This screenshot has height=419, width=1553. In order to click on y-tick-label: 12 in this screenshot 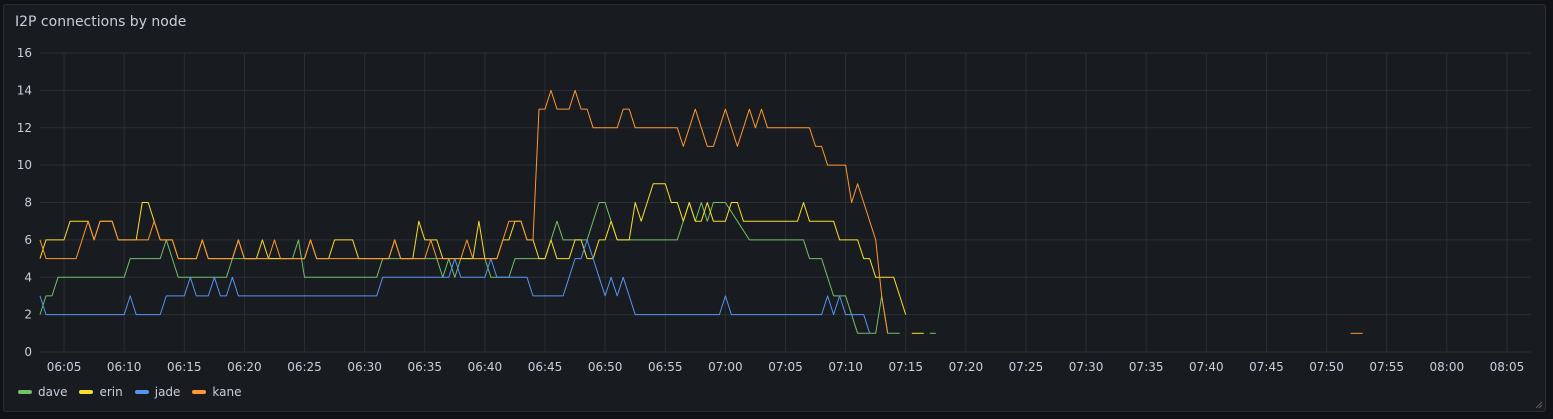, I will do `click(24, 128)`.